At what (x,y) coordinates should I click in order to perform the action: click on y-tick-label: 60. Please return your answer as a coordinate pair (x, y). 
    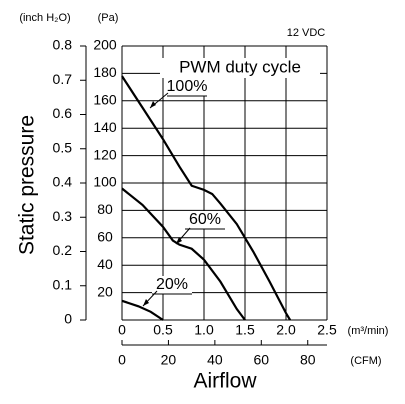
    Looking at the image, I should click on (105, 237).